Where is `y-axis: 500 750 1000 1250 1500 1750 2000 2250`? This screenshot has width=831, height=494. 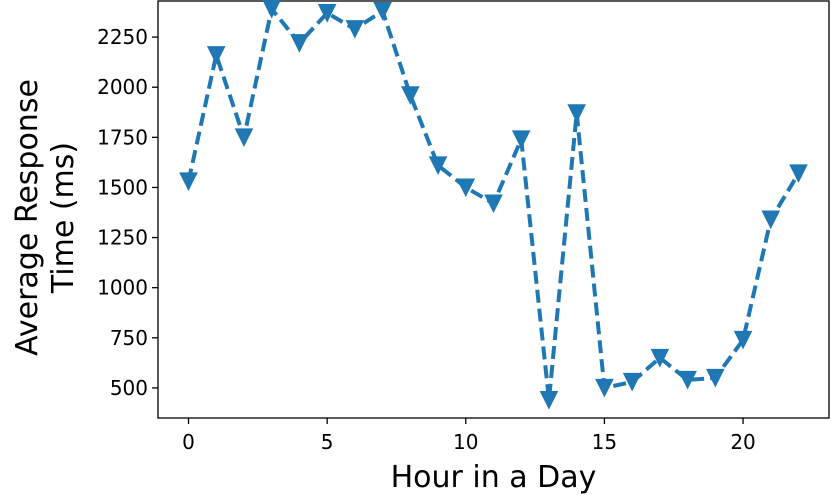
y-axis: 500 750 1000 1250 1500 1750 2000 2250 is located at coordinates (127, 212).